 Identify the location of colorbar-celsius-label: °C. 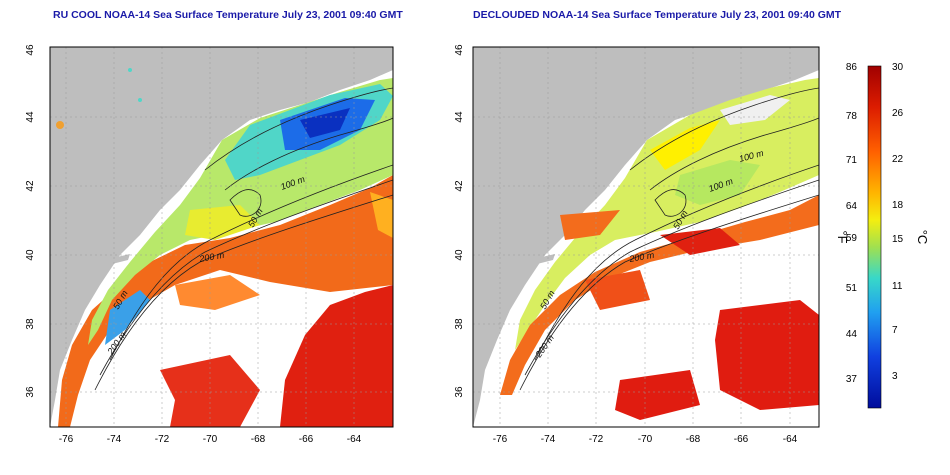
(922, 237).